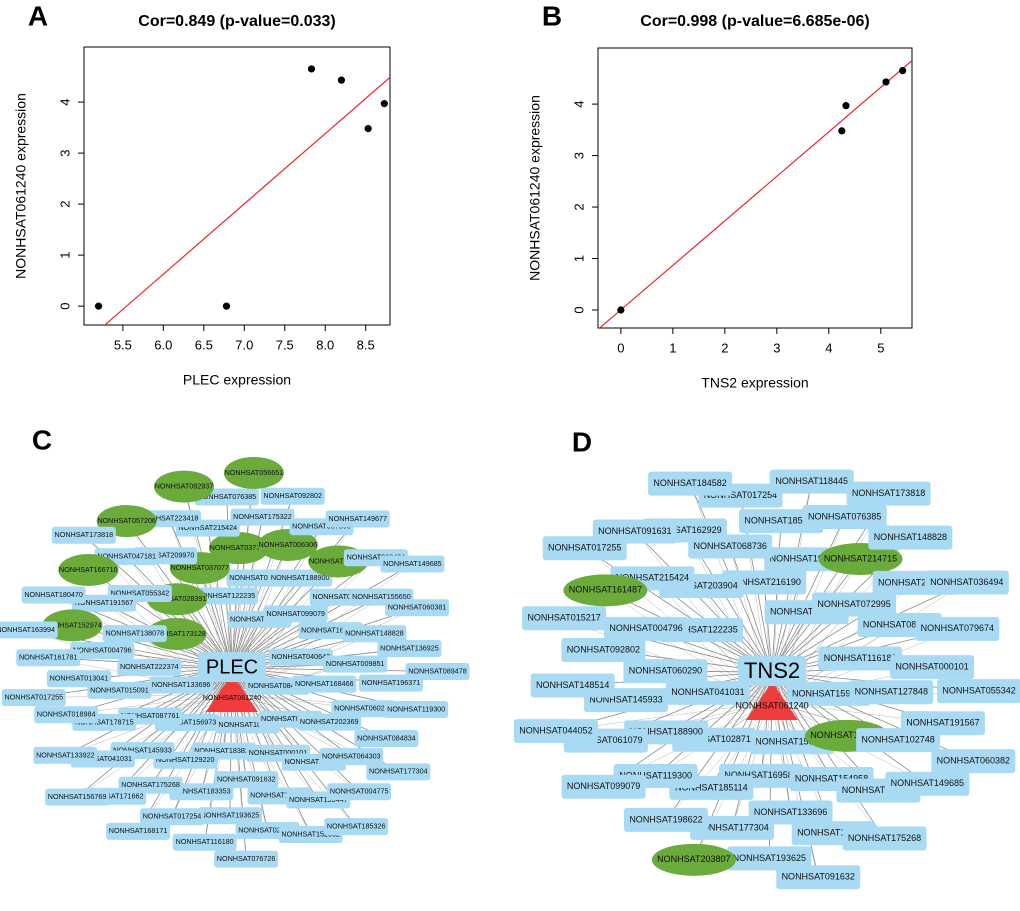 Image resolution: width=1020 pixels, height=911 pixels. Describe the element at coordinates (620, 347) in the screenshot. I see `x-tick-label: 0` at that location.